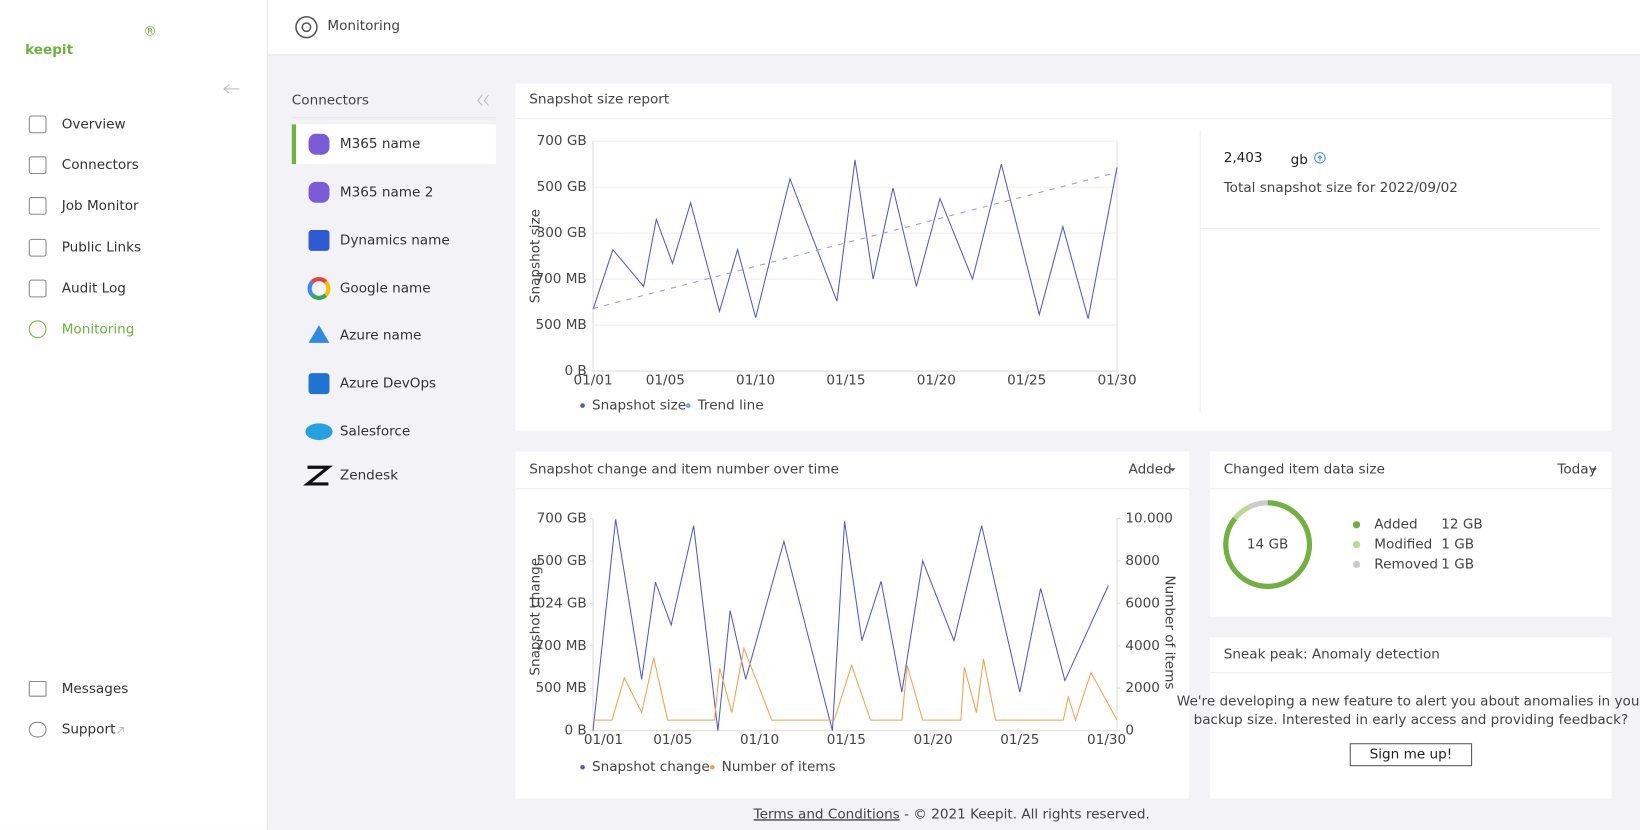  What do you see at coordinates (385, 289) in the screenshot?
I see `connector-item: Google name` at bounding box center [385, 289].